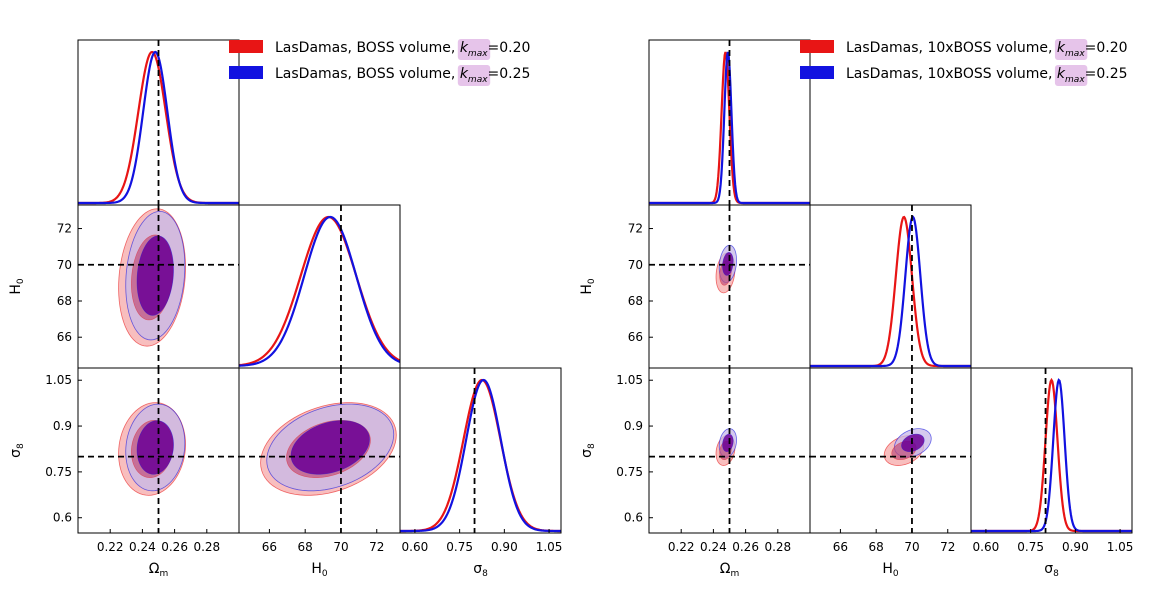 This screenshot has height=591, width=1167. I want to click on x-axis-label-sub-H0: 0, so click(325, 574).